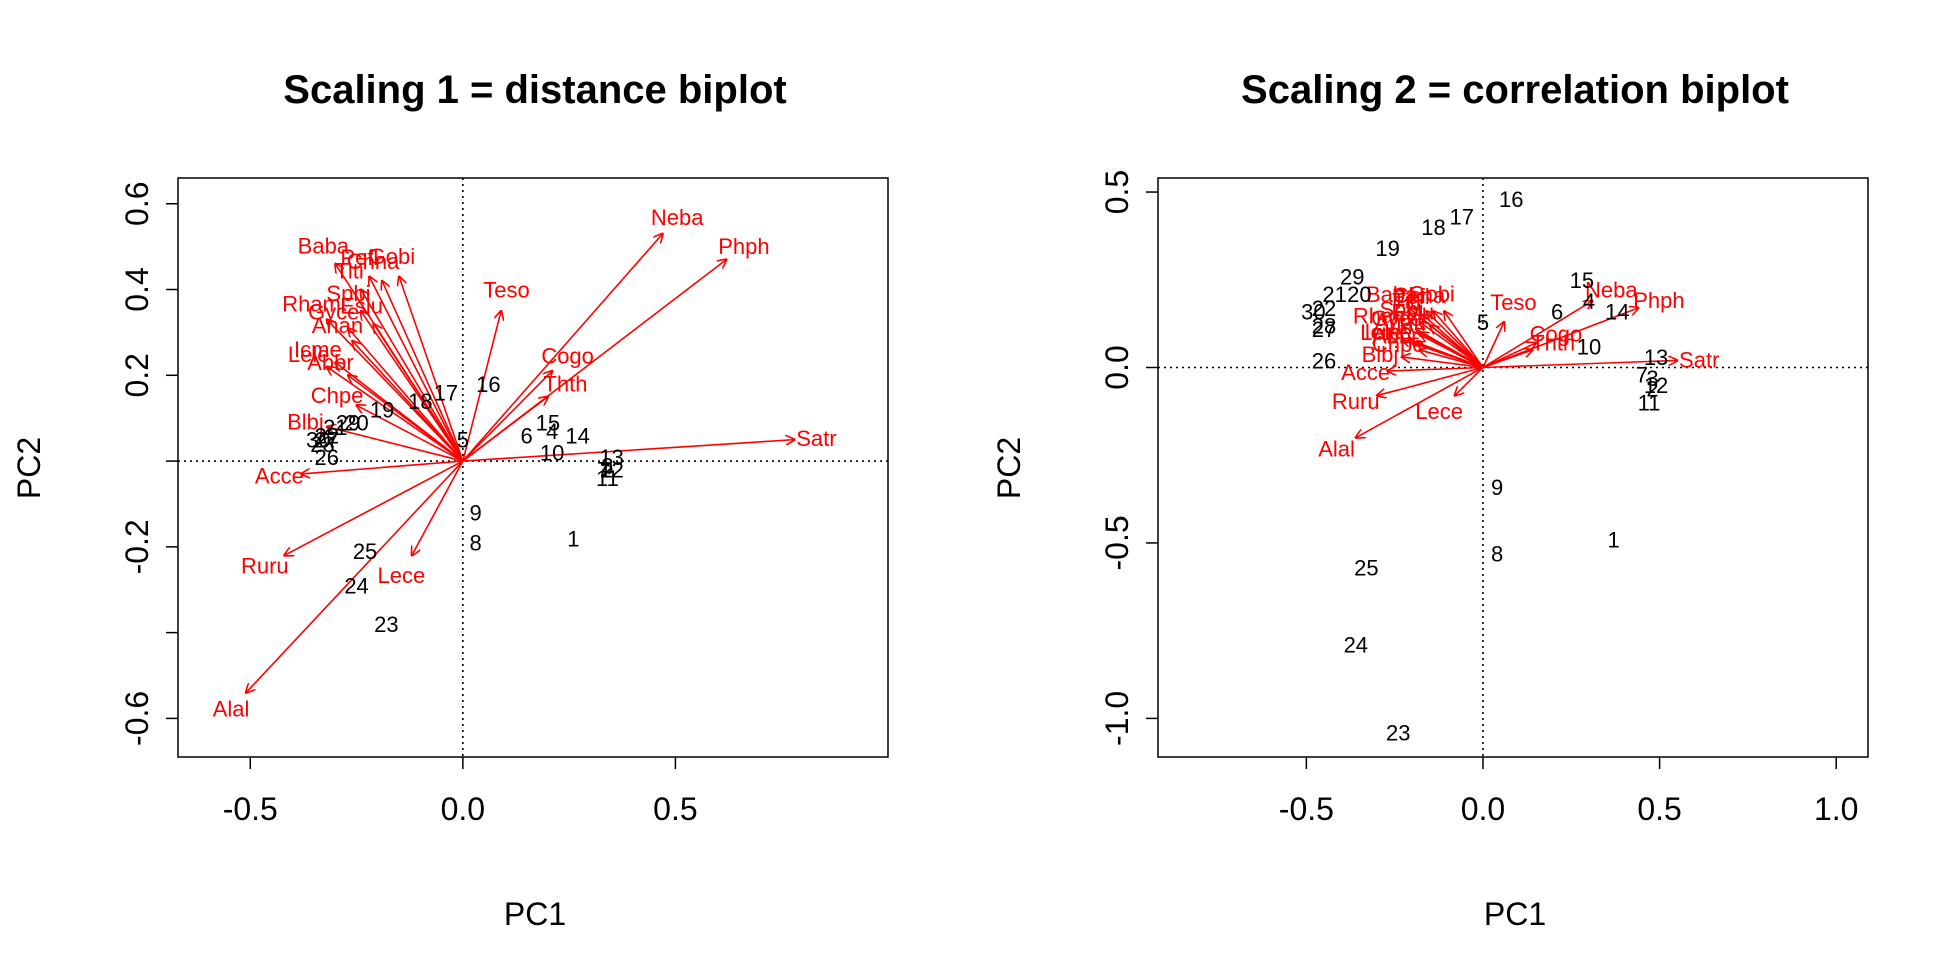 This screenshot has height=972, width=1944. Describe the element at coordinates (1009, 468) in the screenshot. I see `y-axis-label: PC2` at that location.